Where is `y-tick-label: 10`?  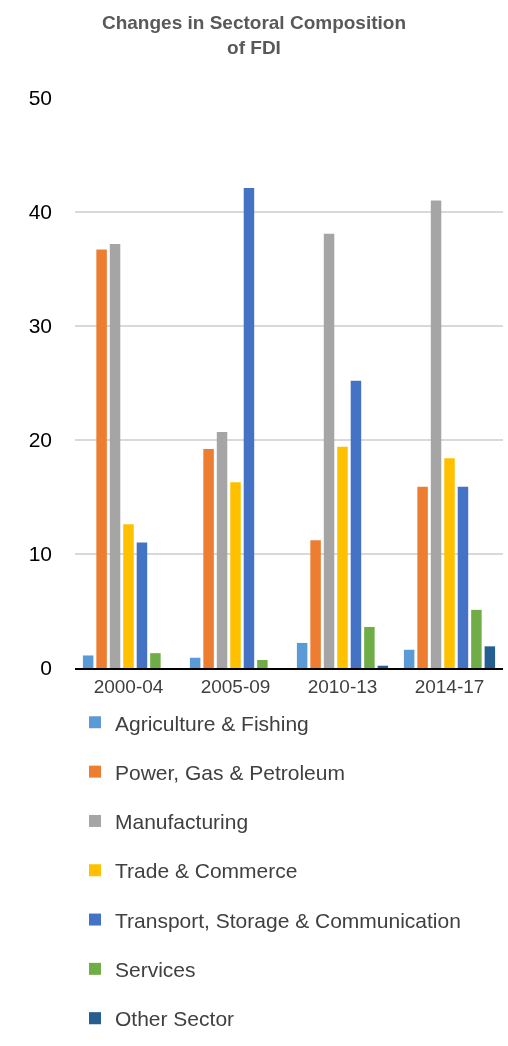
y-tick-label: 10 is located at coordinates (40, 554).